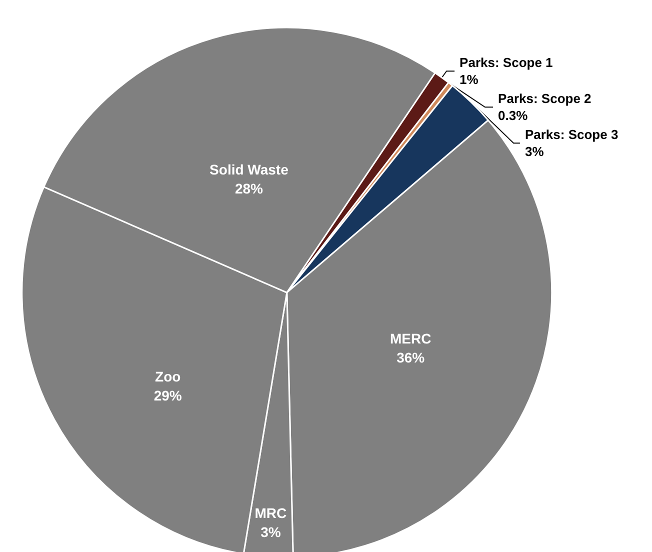 The width and height of the screenshot is (652, 552). I want to click on slice-label: MRC, so click(270, 512).